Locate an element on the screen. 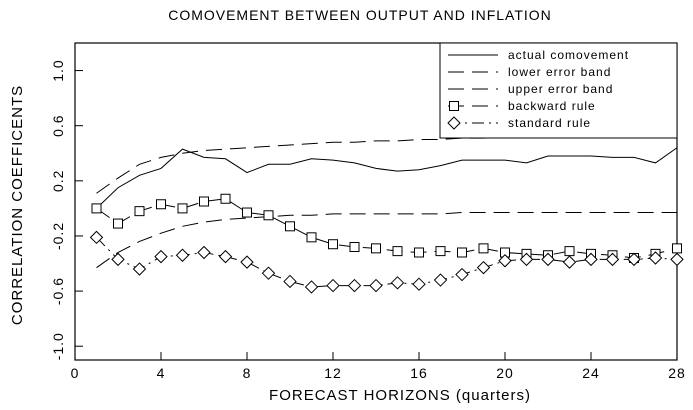 Image resolution: width=693 pixels, height=410 pixels. x-tick-label: 8 is located at coordinates (247, 373).